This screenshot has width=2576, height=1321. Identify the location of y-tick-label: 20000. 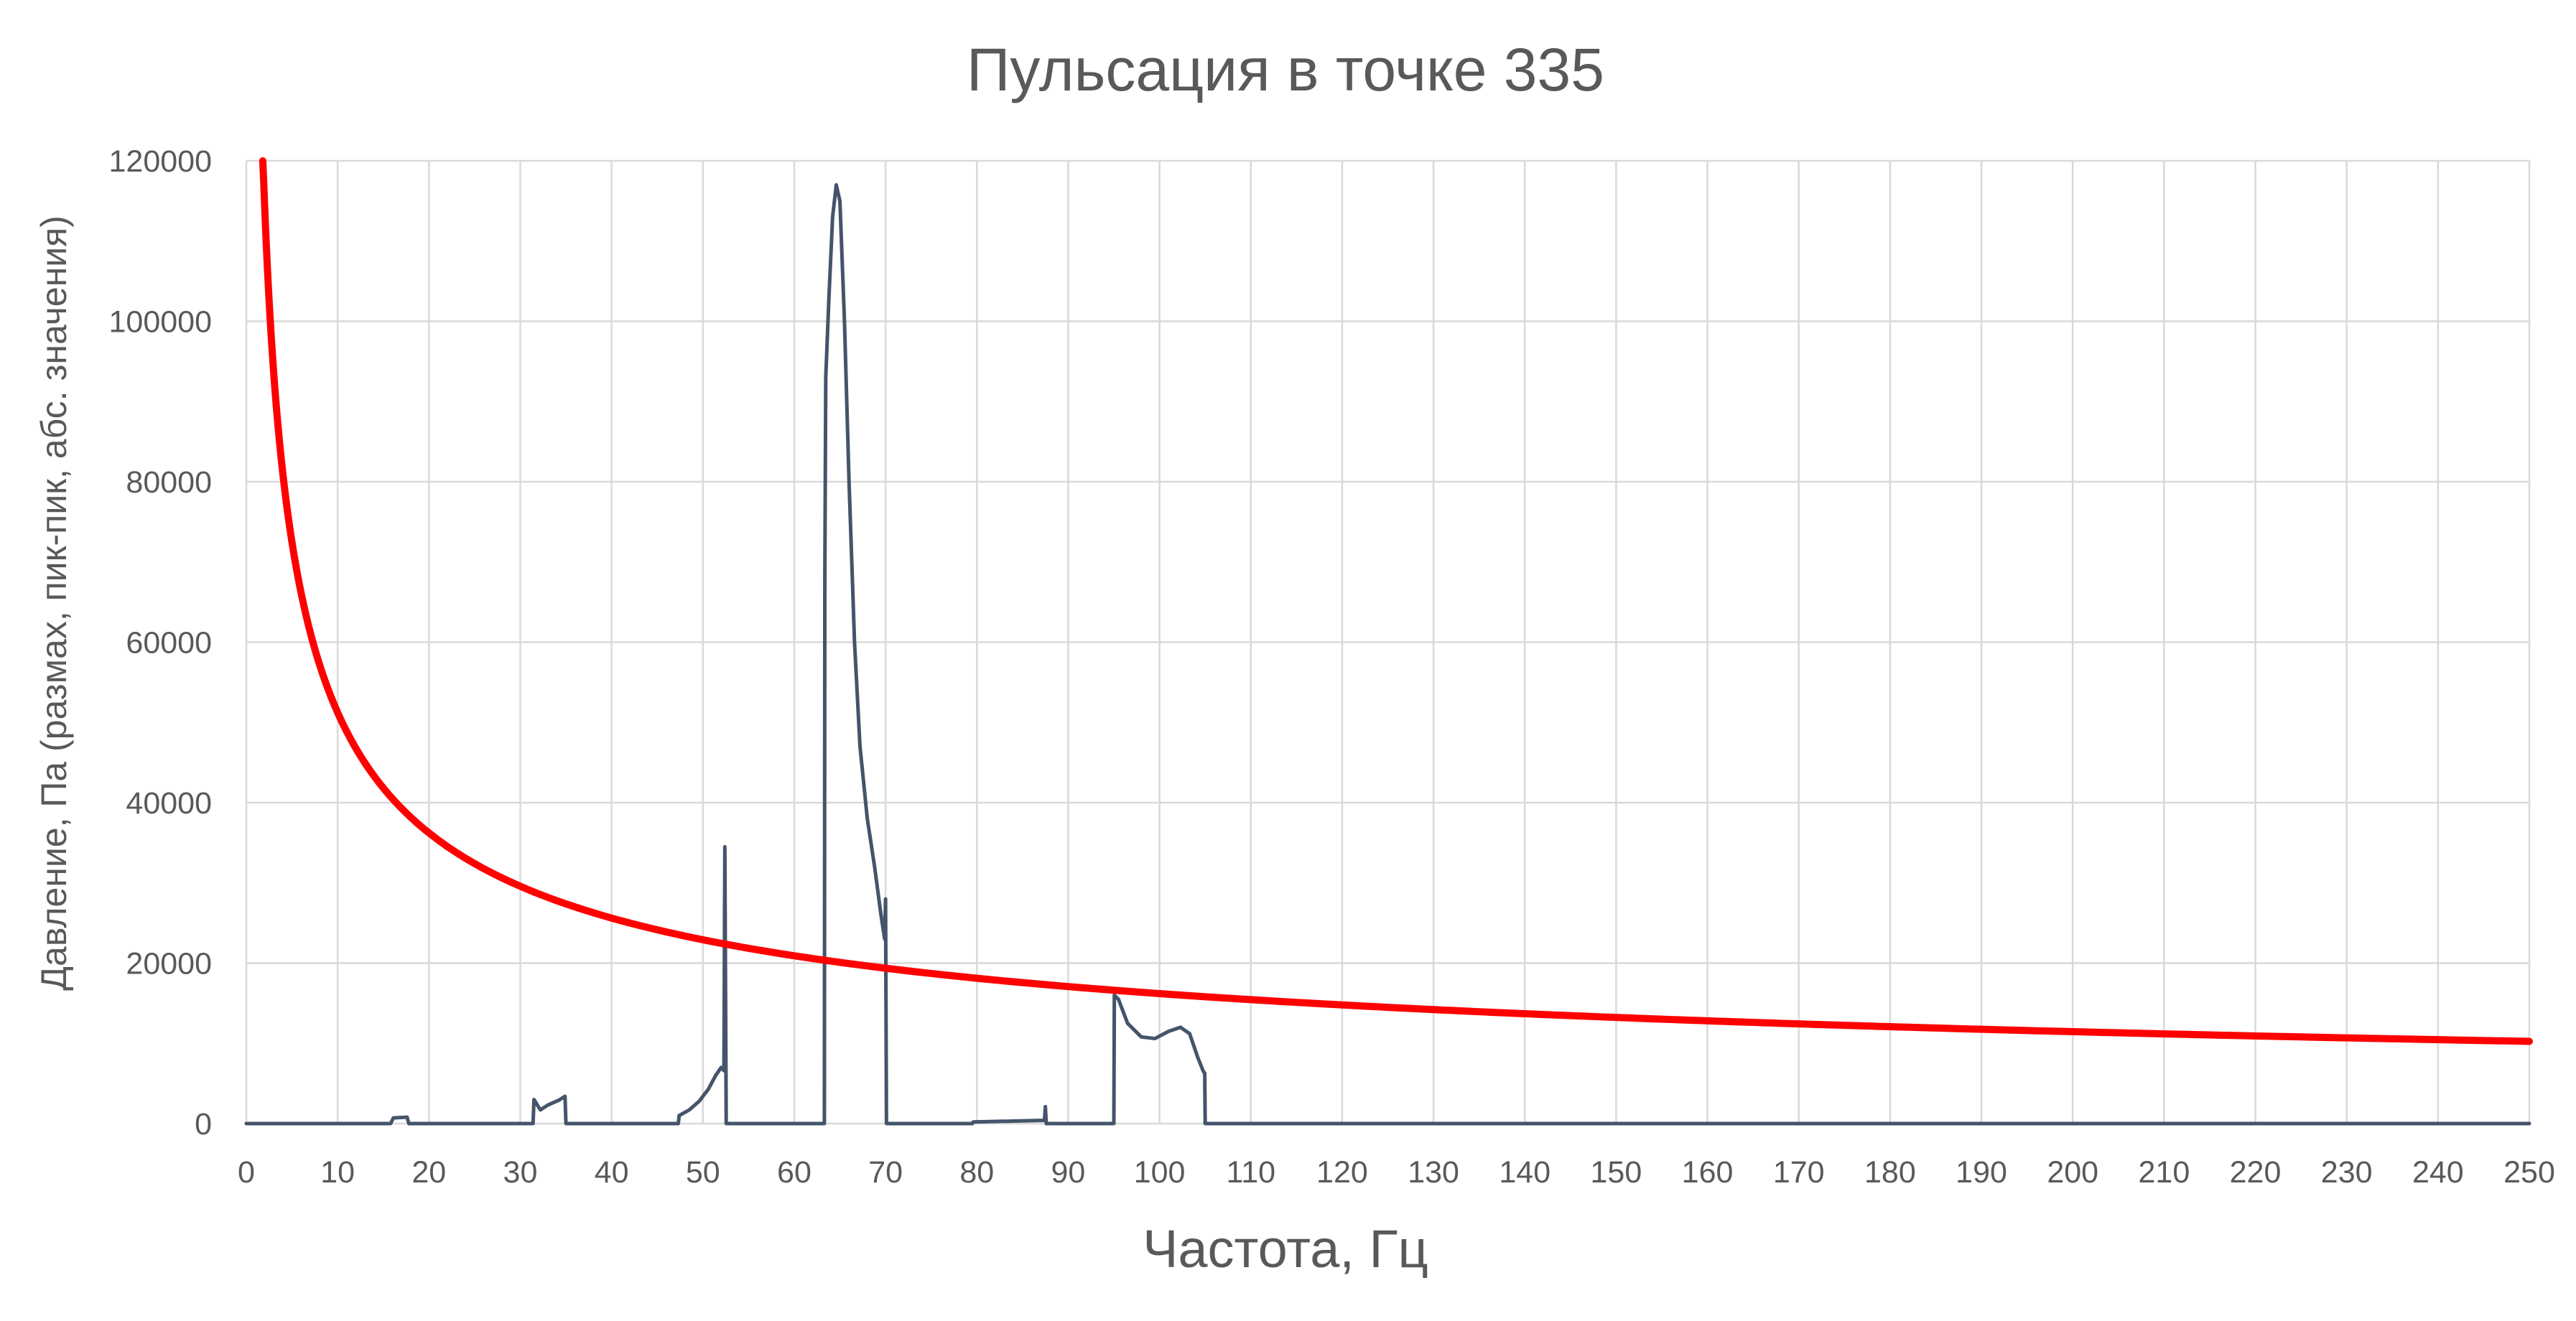
(169, 964).